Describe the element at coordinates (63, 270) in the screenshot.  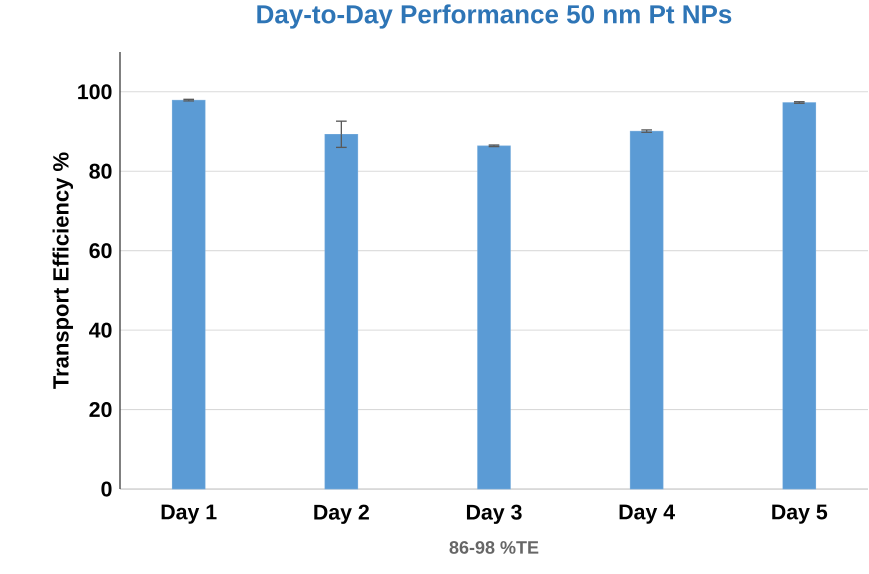
I see `y-axis-title: Transport Efficiency %` at that location.